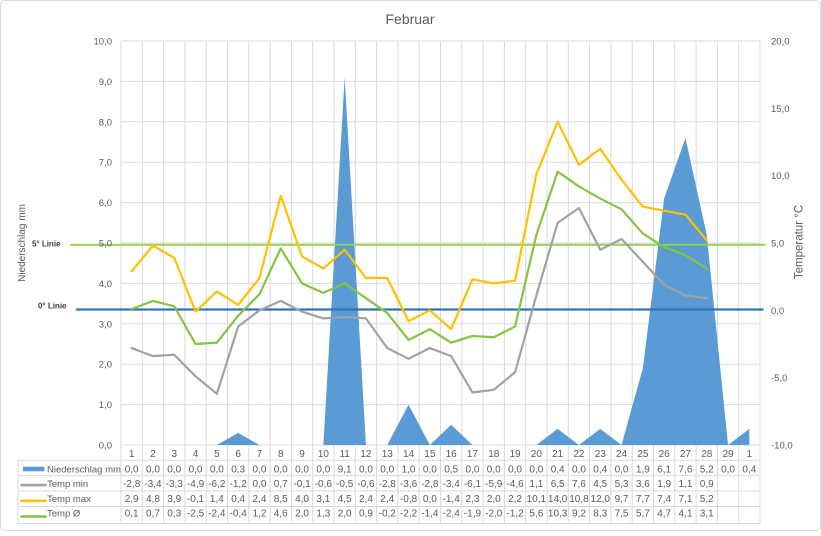  What do you see at coordinates (622, 454) in the screenshot?
I see `svg-text: 24` at bounding box center [622, 454].